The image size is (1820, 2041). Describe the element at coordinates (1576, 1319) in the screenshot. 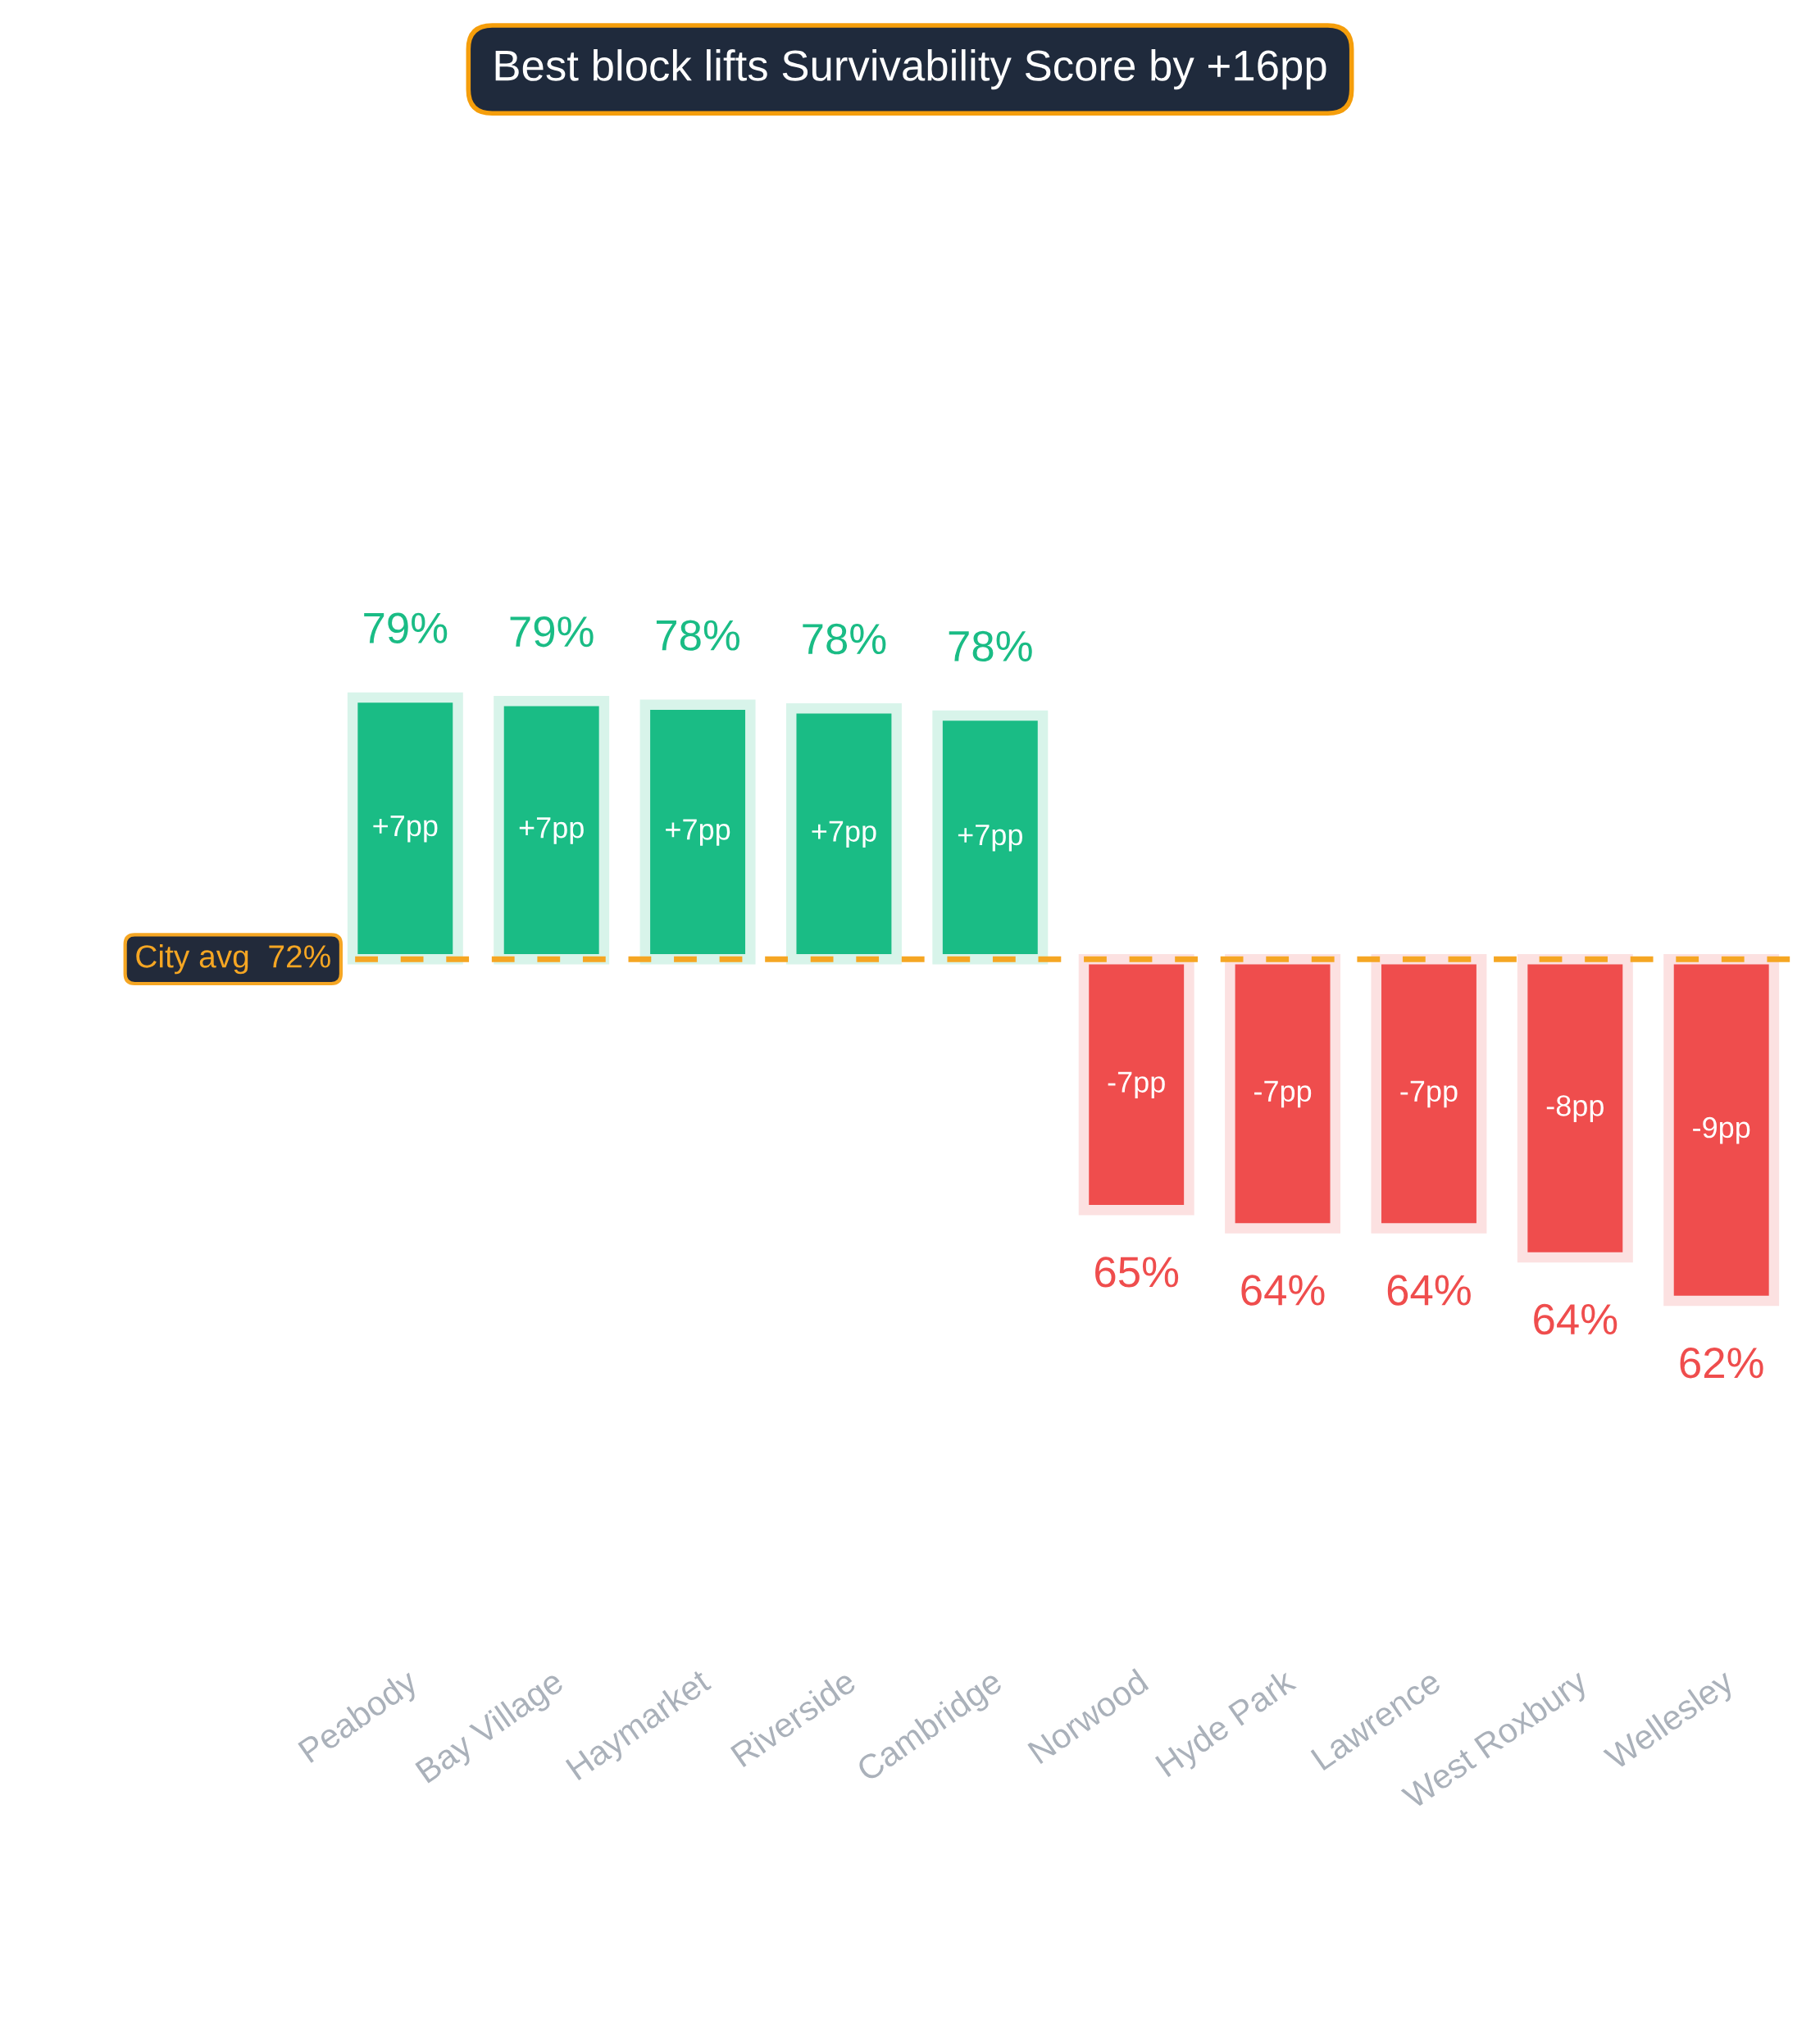

I see `text: 64%` at that location.